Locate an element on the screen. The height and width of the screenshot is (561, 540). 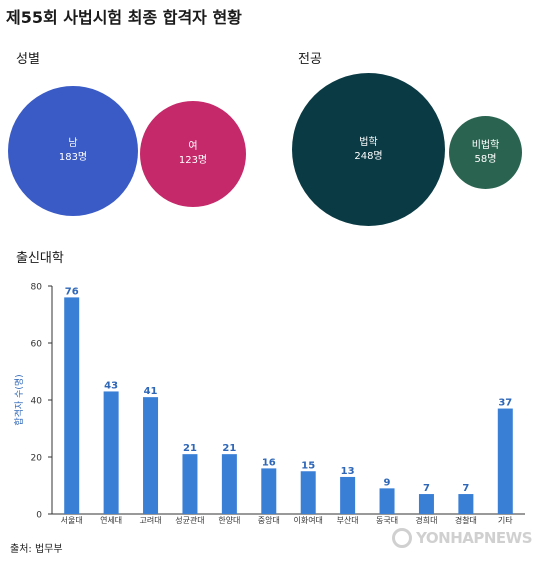
x-tick-label: 한양대 is located at coordinates (229, 520).